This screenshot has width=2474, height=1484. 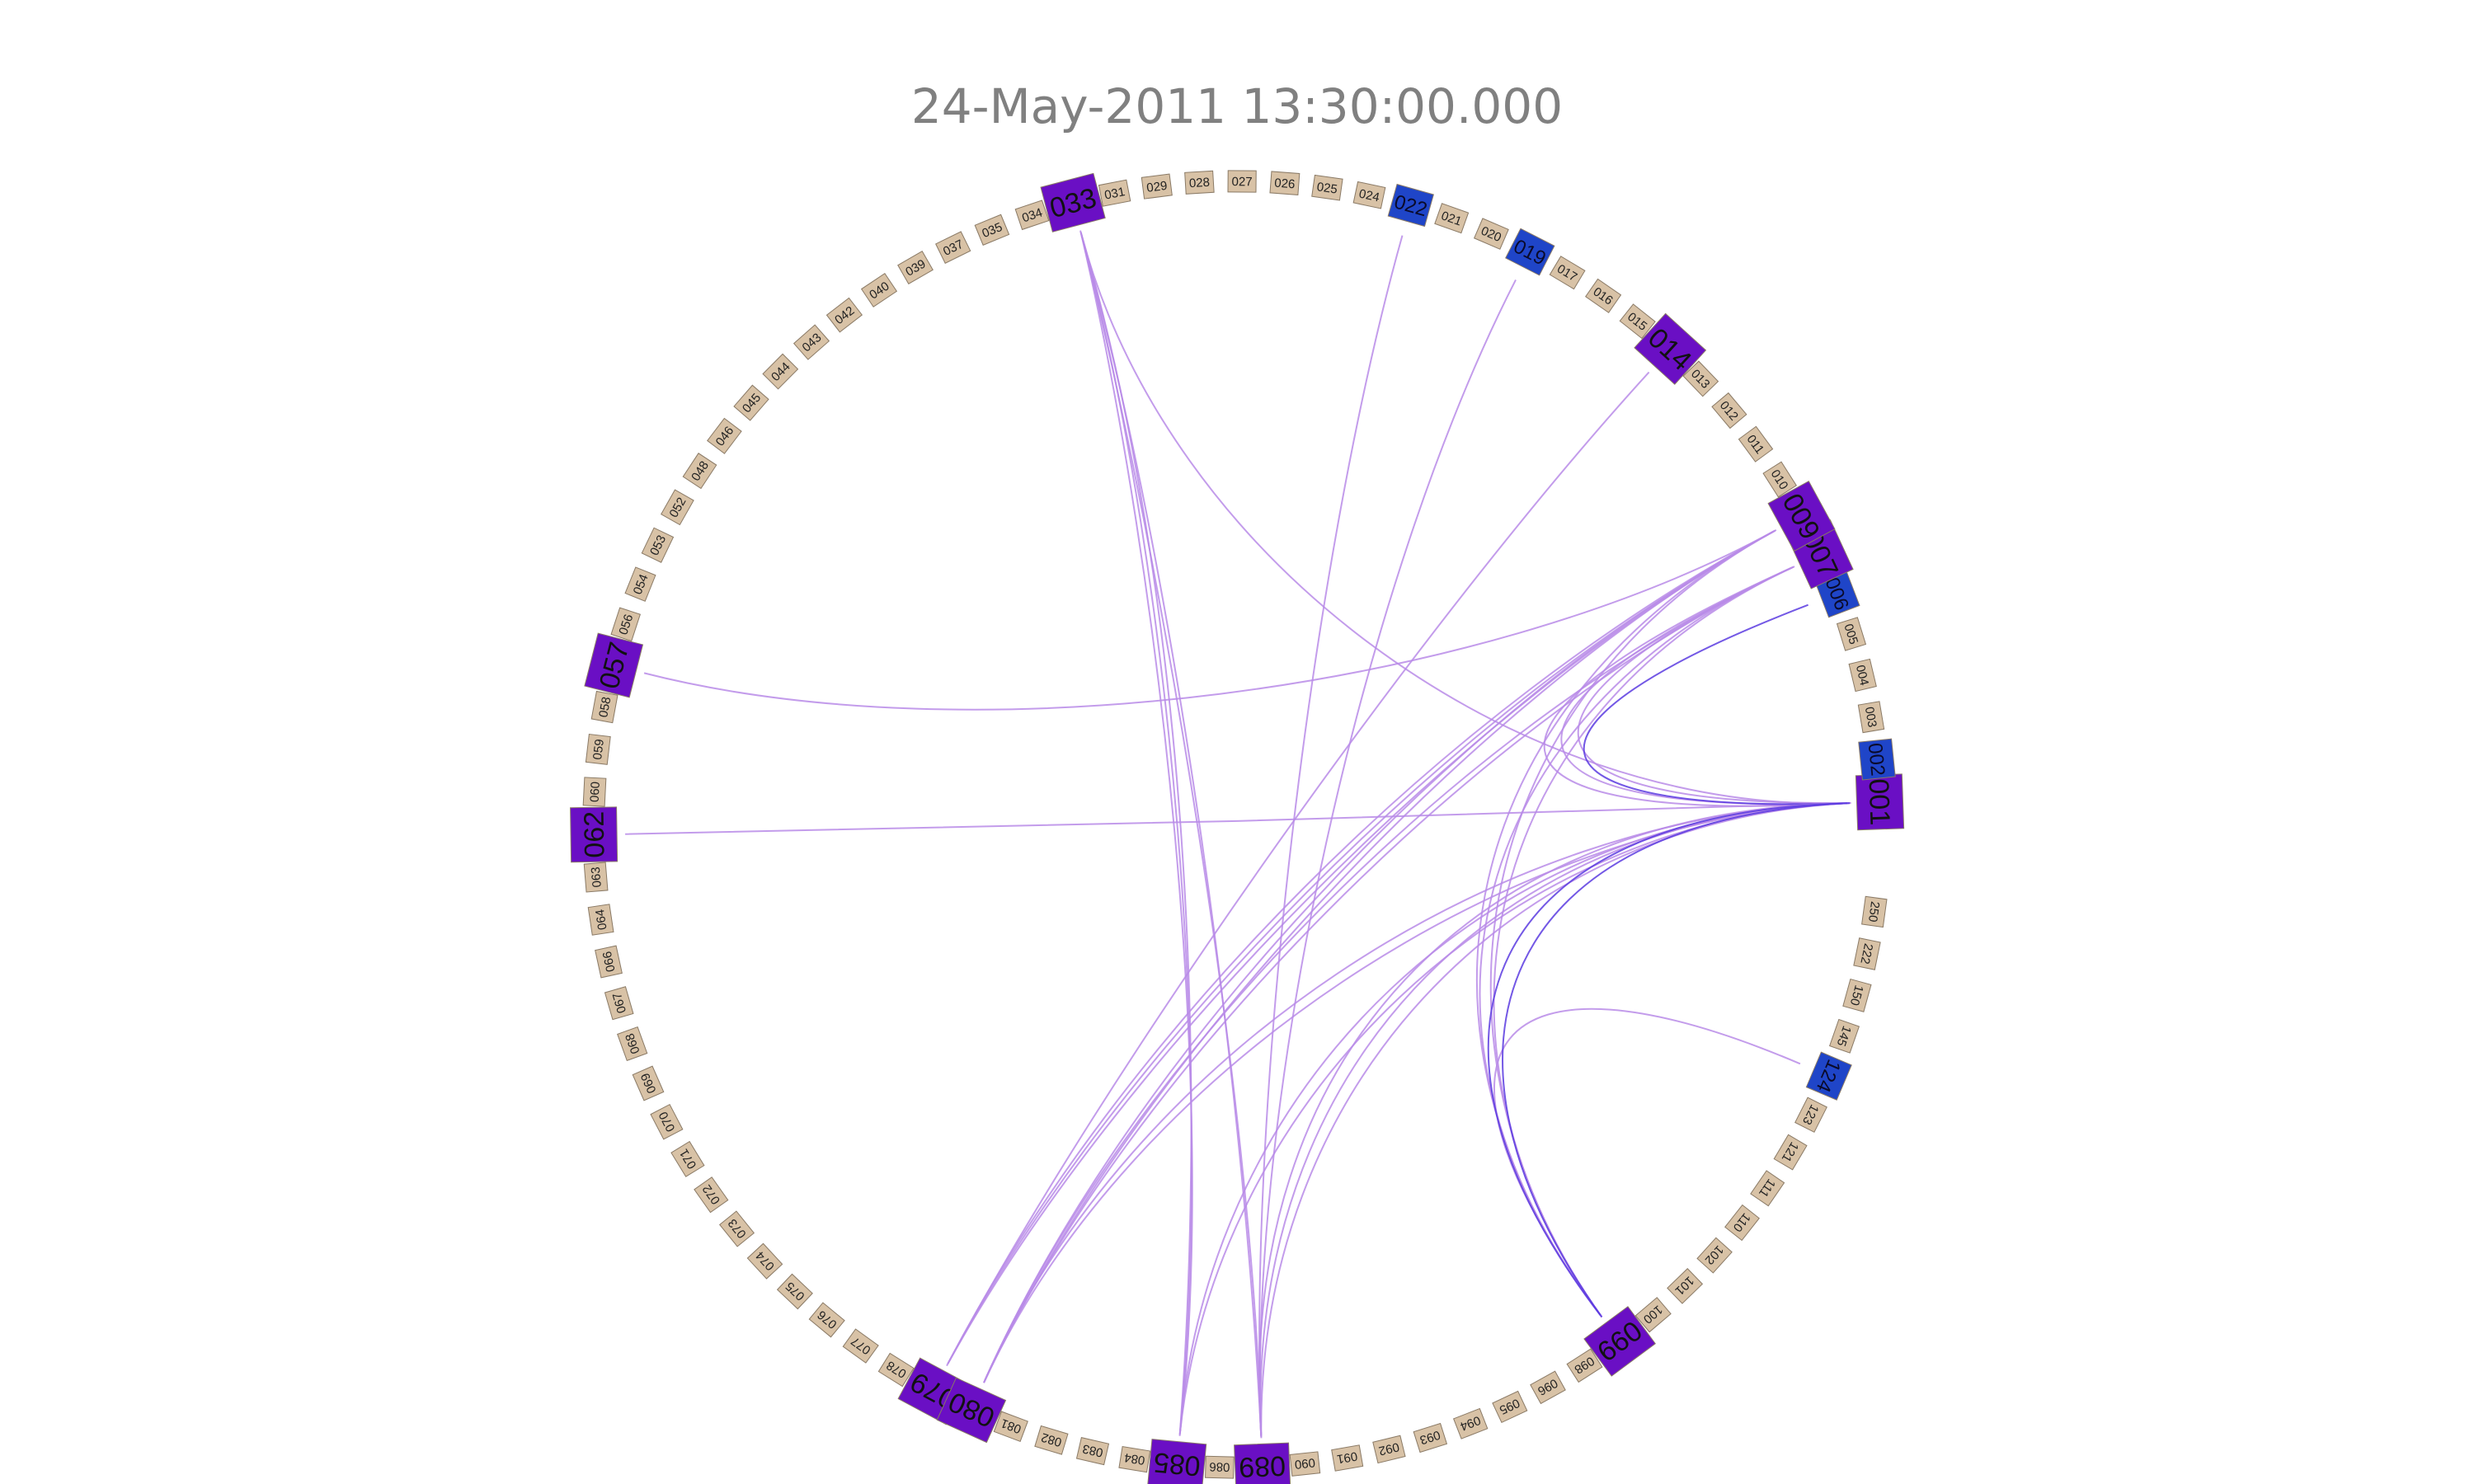 What do you see at coordinates (595, 834) in the screenshot?
I see `node-label: 062` at bounding box center [595, 834].